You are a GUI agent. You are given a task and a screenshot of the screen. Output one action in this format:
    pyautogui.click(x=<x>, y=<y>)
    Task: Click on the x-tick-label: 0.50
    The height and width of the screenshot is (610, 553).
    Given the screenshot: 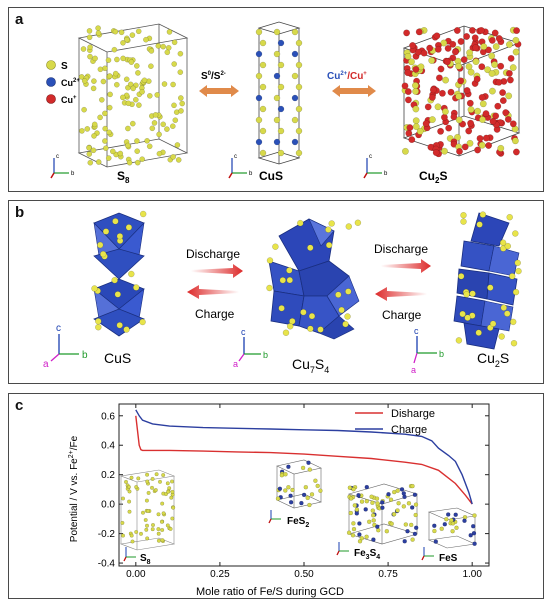 What is the action you would take?
    pyautogui.click(x=304, y=574)
    